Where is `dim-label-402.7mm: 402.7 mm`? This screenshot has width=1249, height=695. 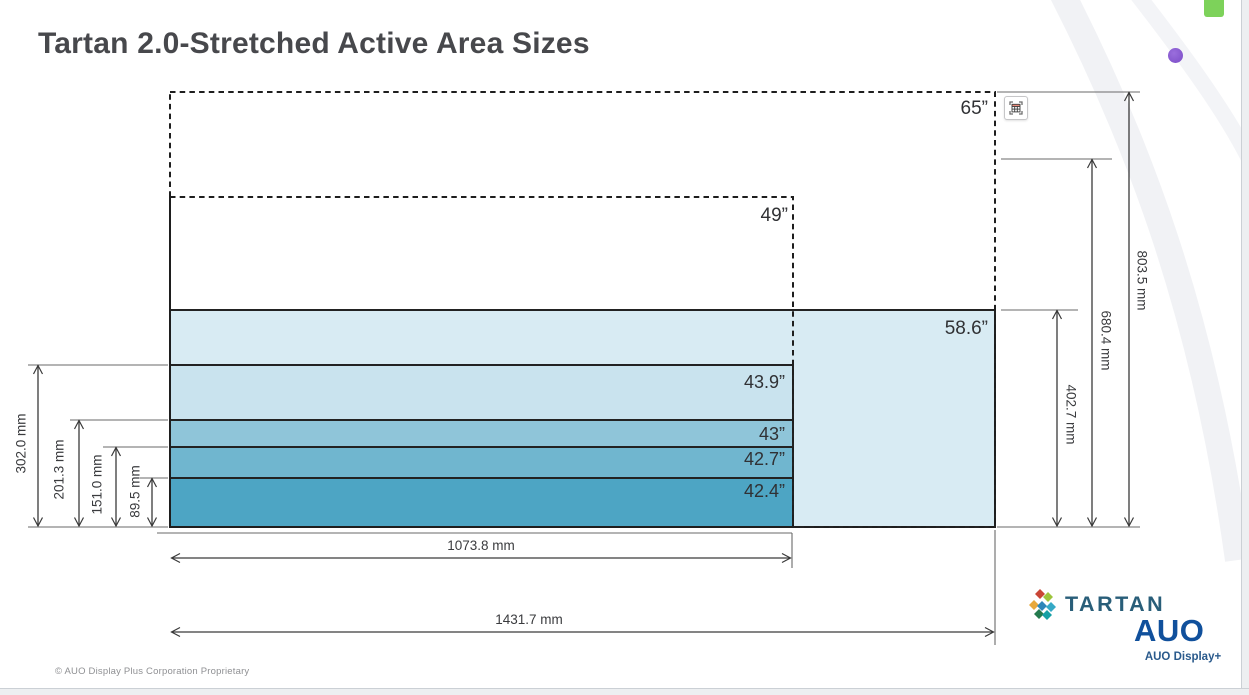 dim-label-402.7mm: 402.7 mm is located at coordinates (1071, 414).